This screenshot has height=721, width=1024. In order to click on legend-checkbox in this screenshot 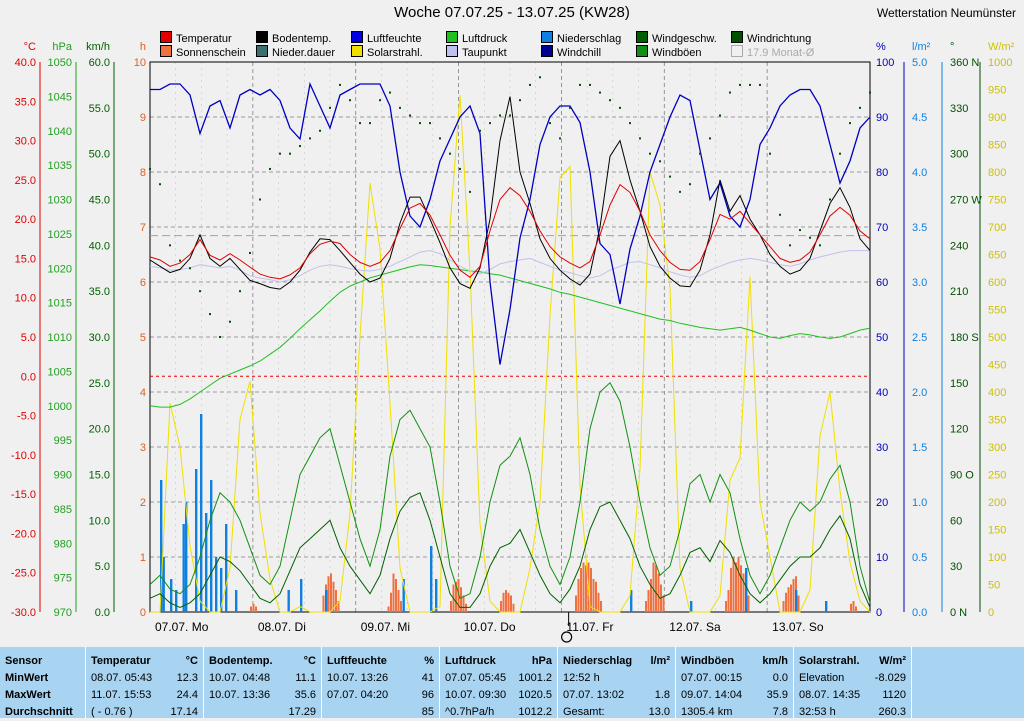, I will do `click(737, 51)`.